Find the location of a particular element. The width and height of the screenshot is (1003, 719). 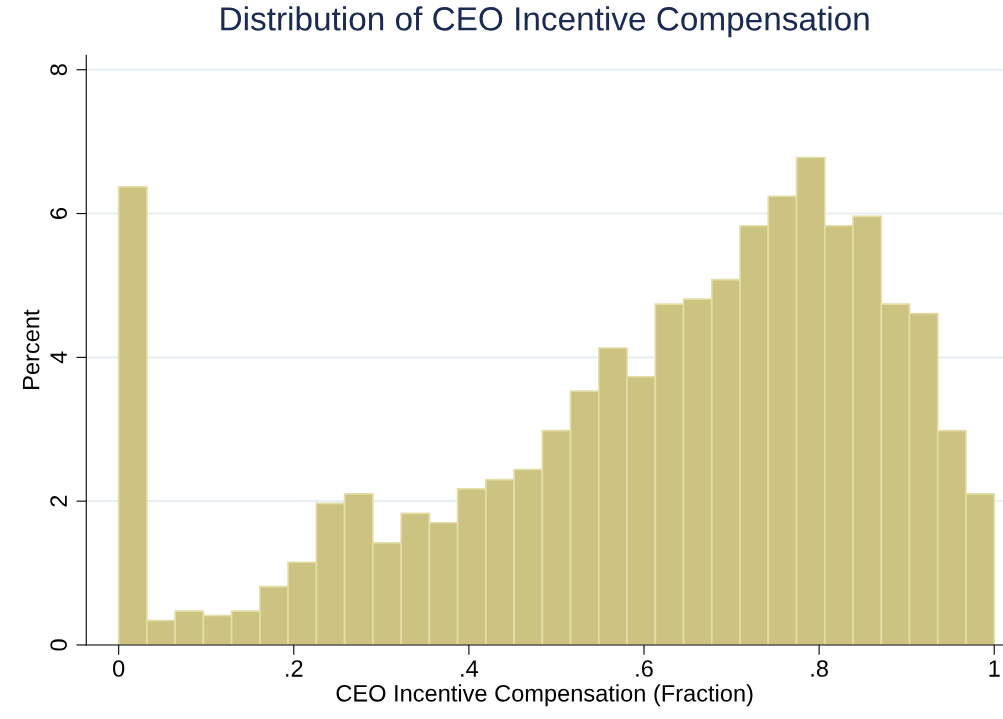

y-tick-label: 8 is located at coordinates (59, 70).